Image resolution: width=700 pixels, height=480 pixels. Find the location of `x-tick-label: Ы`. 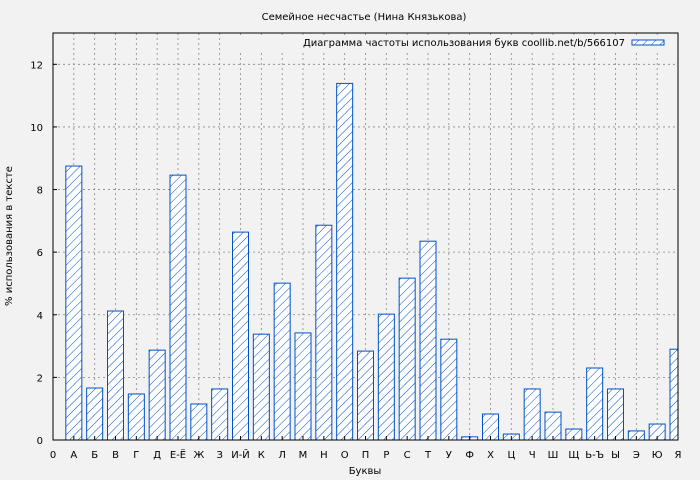

x-tick-label: Ы is located at coordinates (615, 455).